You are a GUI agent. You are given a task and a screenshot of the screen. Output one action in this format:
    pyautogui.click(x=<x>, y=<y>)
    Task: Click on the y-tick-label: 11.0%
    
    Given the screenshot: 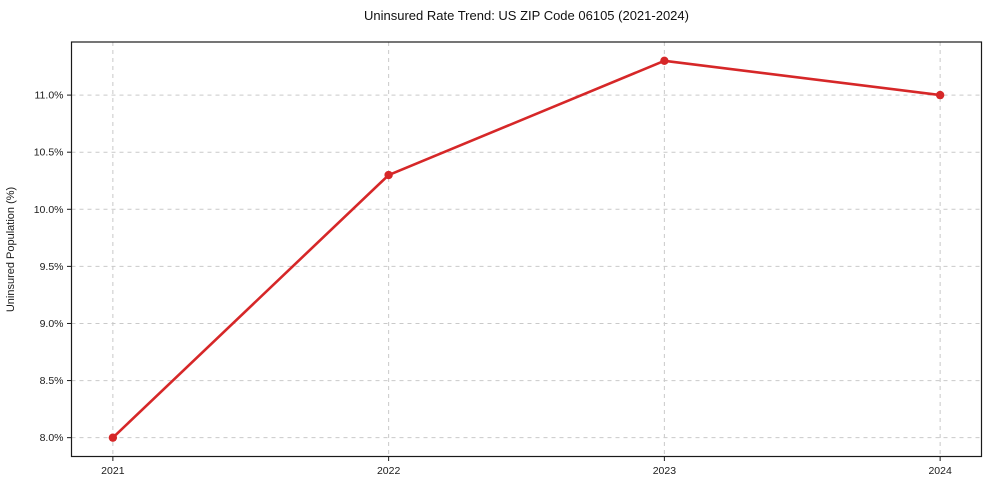 What is the action you would take?
    pyautogui.click(x=49, y=96)
    